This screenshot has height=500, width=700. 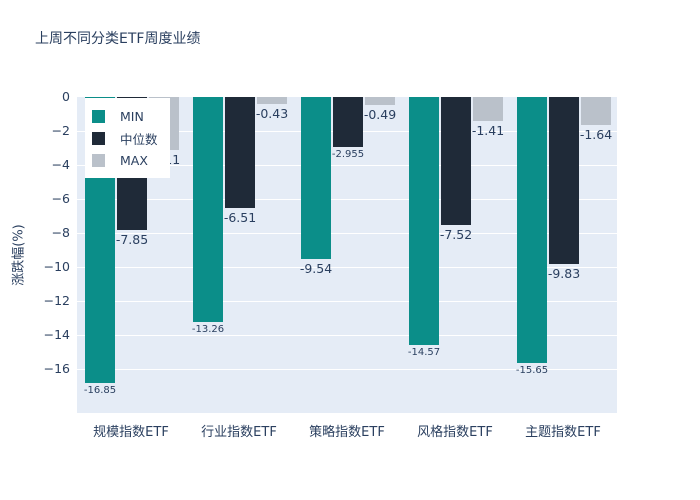 What do you see at coordinates (98, 138) in the screenshot?
I see `legend-swatch-median-icon` at bounding box center [98, 138].